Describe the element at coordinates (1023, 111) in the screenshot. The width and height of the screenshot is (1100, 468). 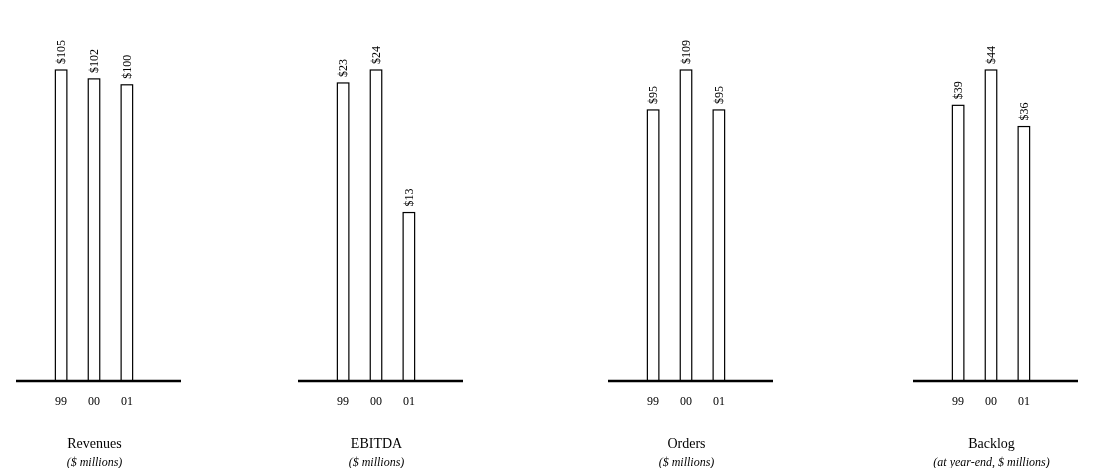
I see `data-label: $36` at that location.